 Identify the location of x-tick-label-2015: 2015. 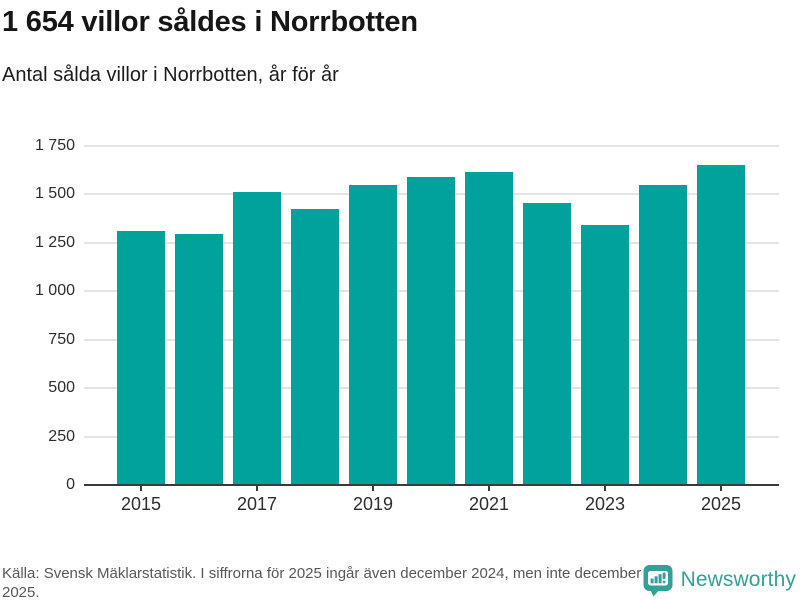
(141, 504).